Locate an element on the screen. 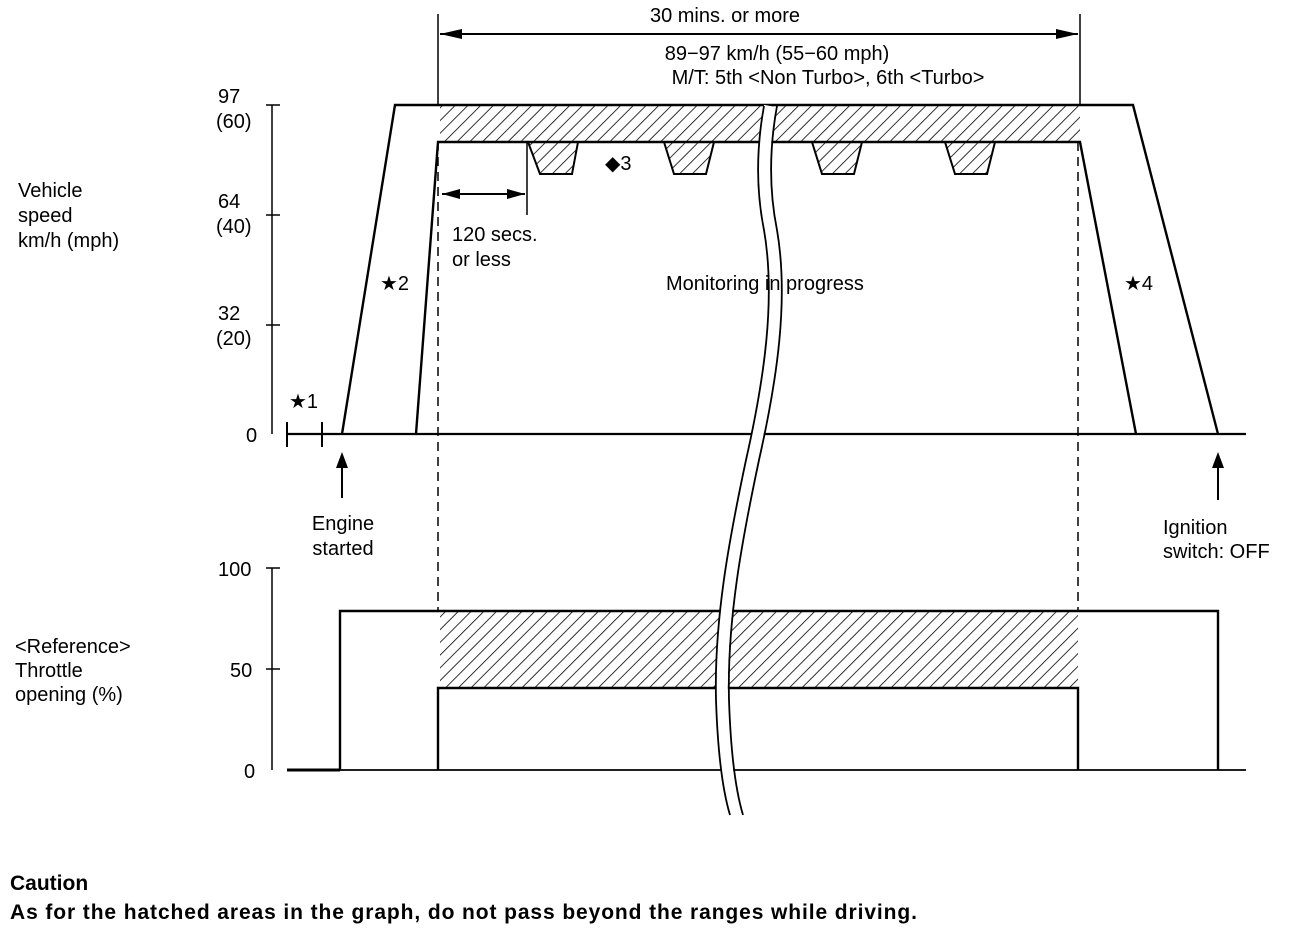 The height and width of the screenshot is (934, 1312). interval-label-line2: or less is located at coordinates (481, 260).